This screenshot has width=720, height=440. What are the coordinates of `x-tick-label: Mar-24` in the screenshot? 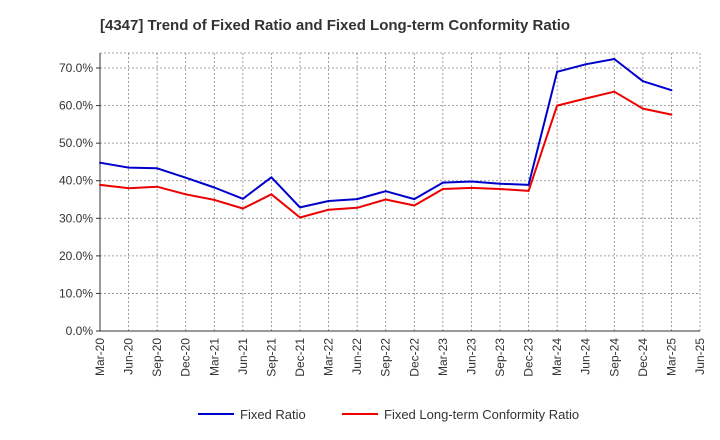 It's located at (557, 357).